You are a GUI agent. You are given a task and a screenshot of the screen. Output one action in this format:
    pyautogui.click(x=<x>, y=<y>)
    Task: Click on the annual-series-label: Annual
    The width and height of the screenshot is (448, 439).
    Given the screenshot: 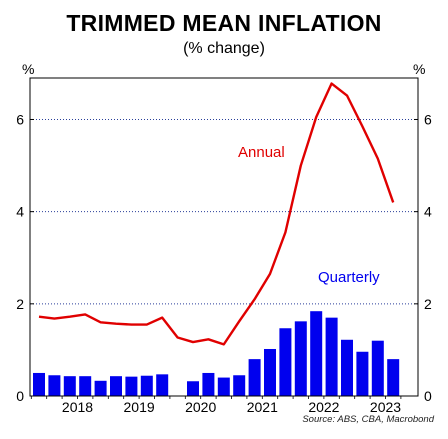 What is the action you would take?
    pyautogui.click(x=261, y=152)
    